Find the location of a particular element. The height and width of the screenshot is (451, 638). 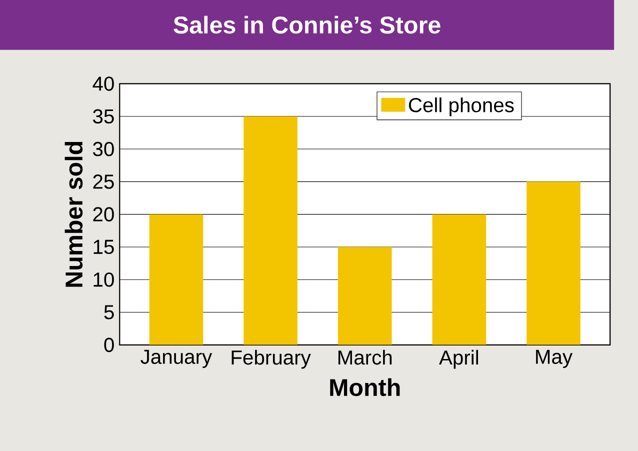

y-tick-label: 20 is located at coordinates (103, 214).